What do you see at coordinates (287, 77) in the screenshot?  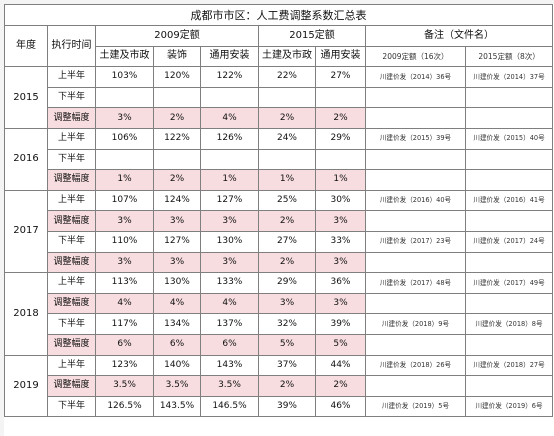 I see `value-2015-civil: 22%` at bounding box center [287, 77].